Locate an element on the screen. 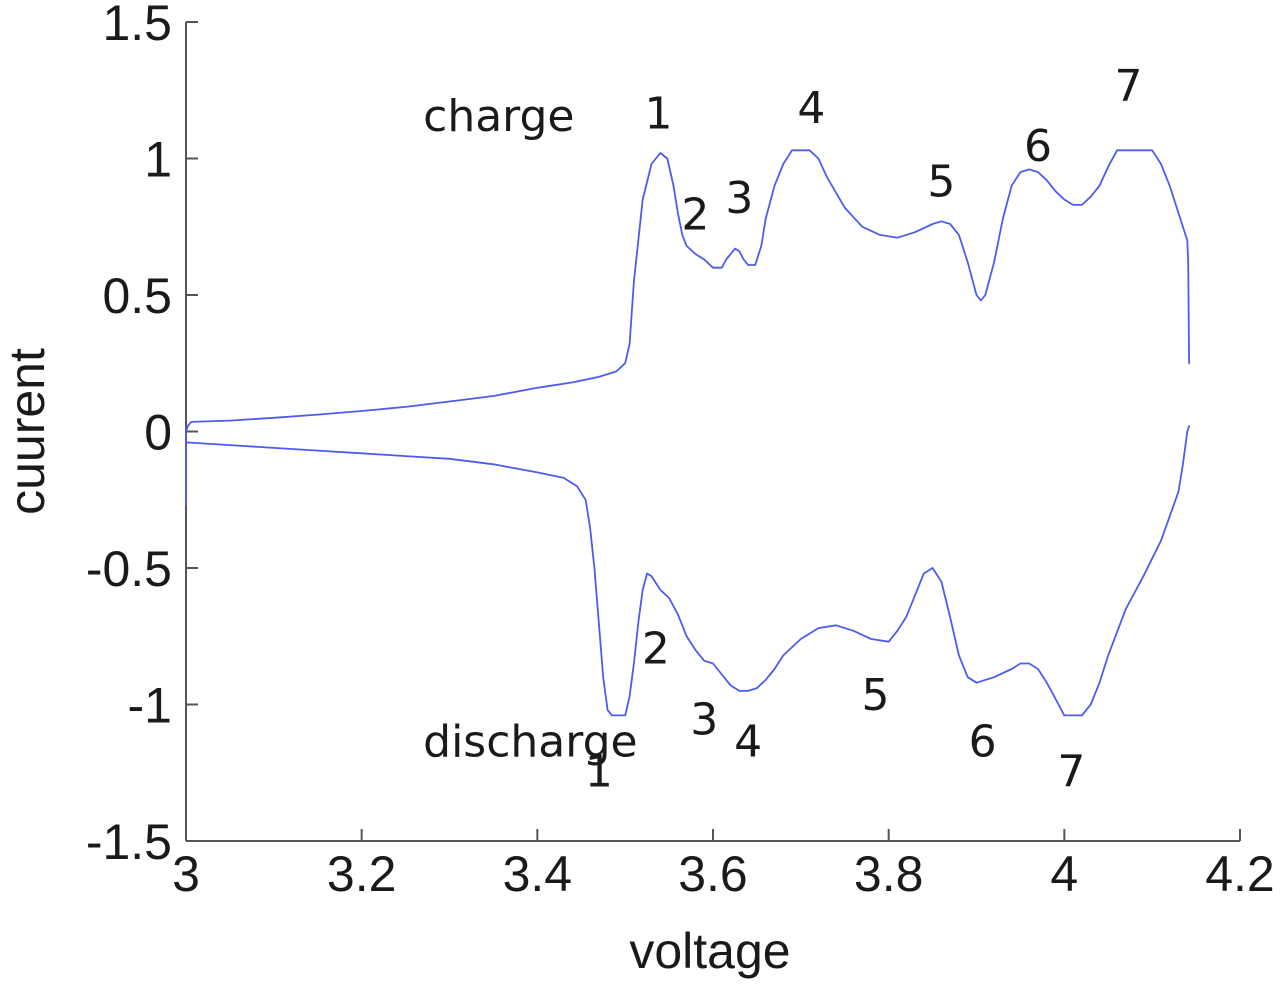 The width and height of the screenshot is (1280, 984). x-tick-label: 3.4 is located at coordinates (538, 874).